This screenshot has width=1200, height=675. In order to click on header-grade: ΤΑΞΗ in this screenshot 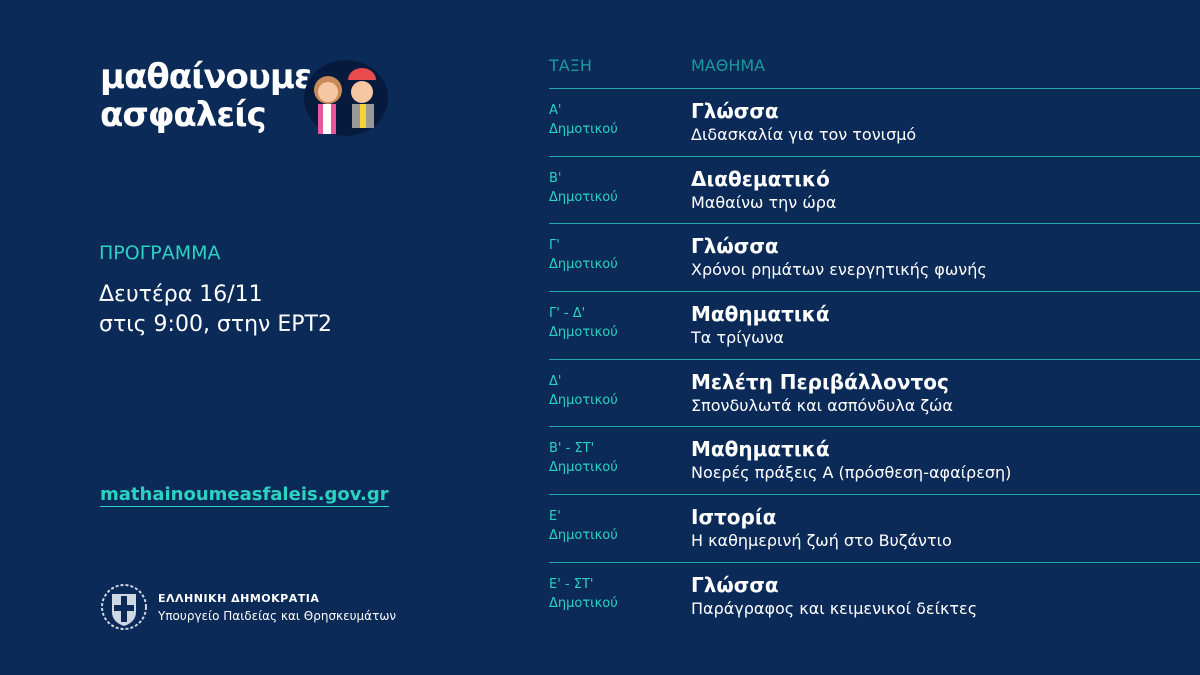, I will do `click(570, 65)`.